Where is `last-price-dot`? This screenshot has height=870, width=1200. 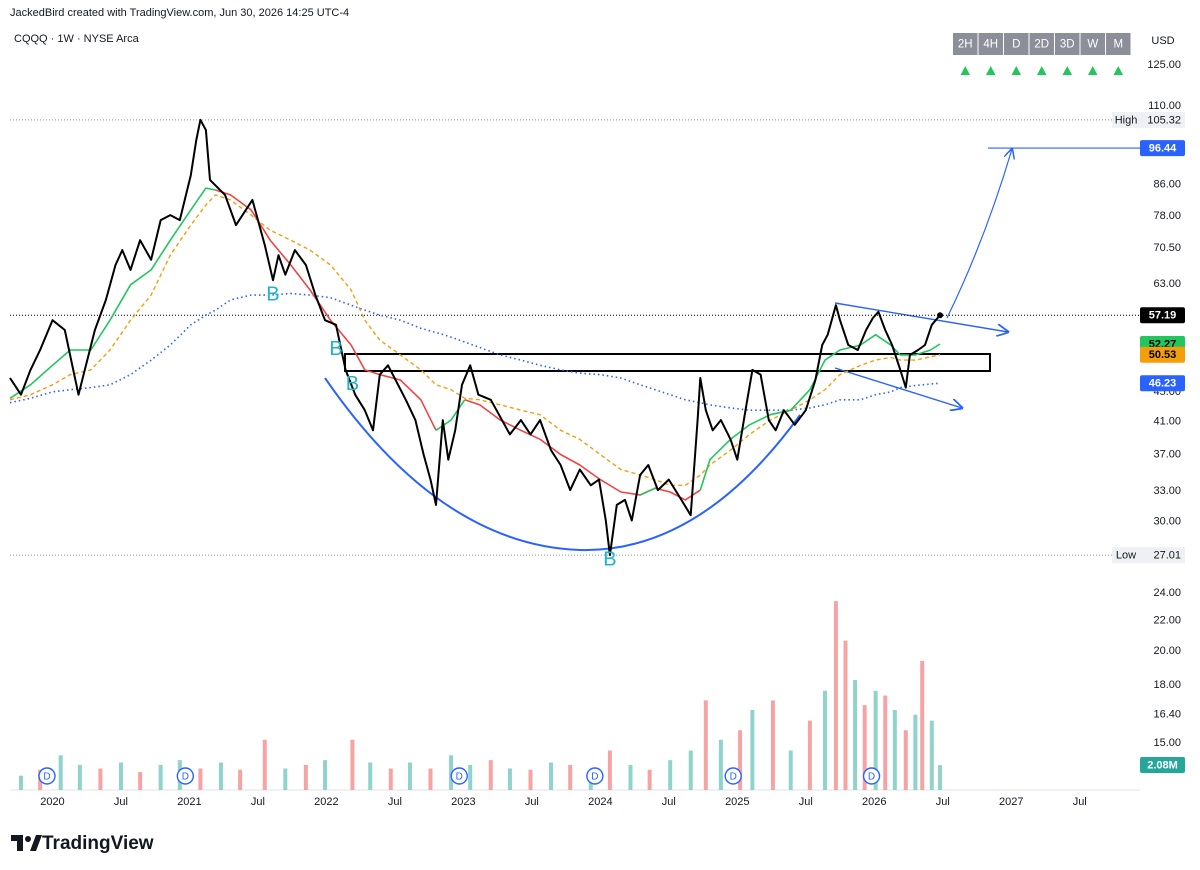
last-price-dot is located at coordinates (940, 315).